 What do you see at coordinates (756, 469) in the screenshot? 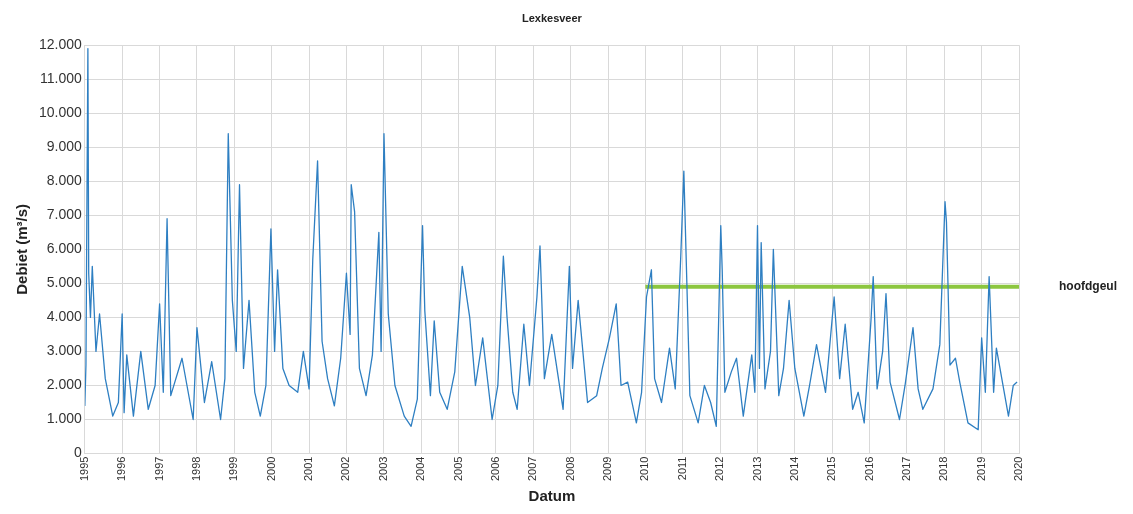
I see `x-tick-label: 2013` at bounding box center [756, 469].